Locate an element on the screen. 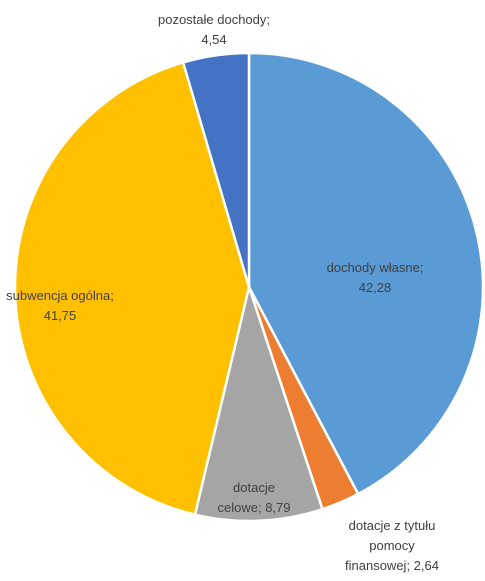 Image resolution: width=485 pixels, height=581 pixels. data-label-line: subwencja ogólna; is located at coordinates (60, 295).